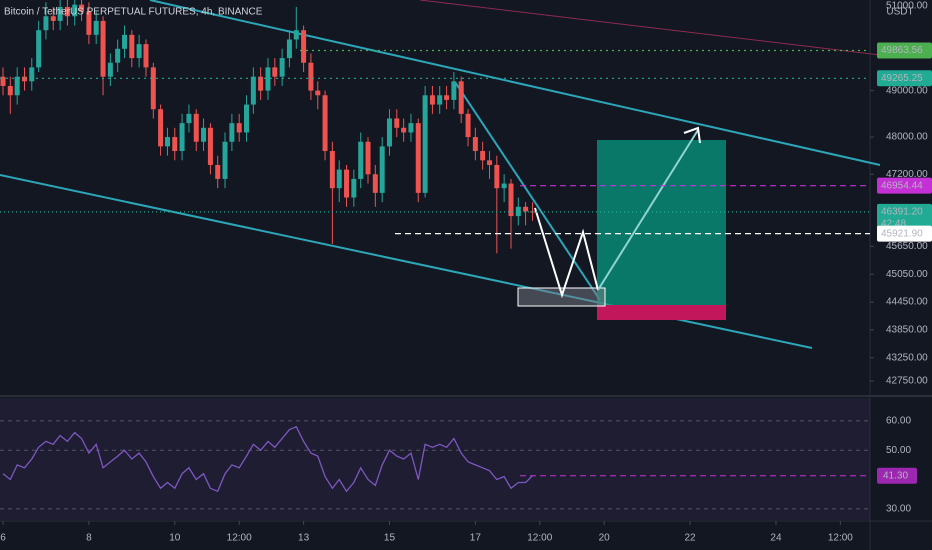 The image size is (932, 550). I want to click on rsi-tick-label: 50.00, so click(898, 450).